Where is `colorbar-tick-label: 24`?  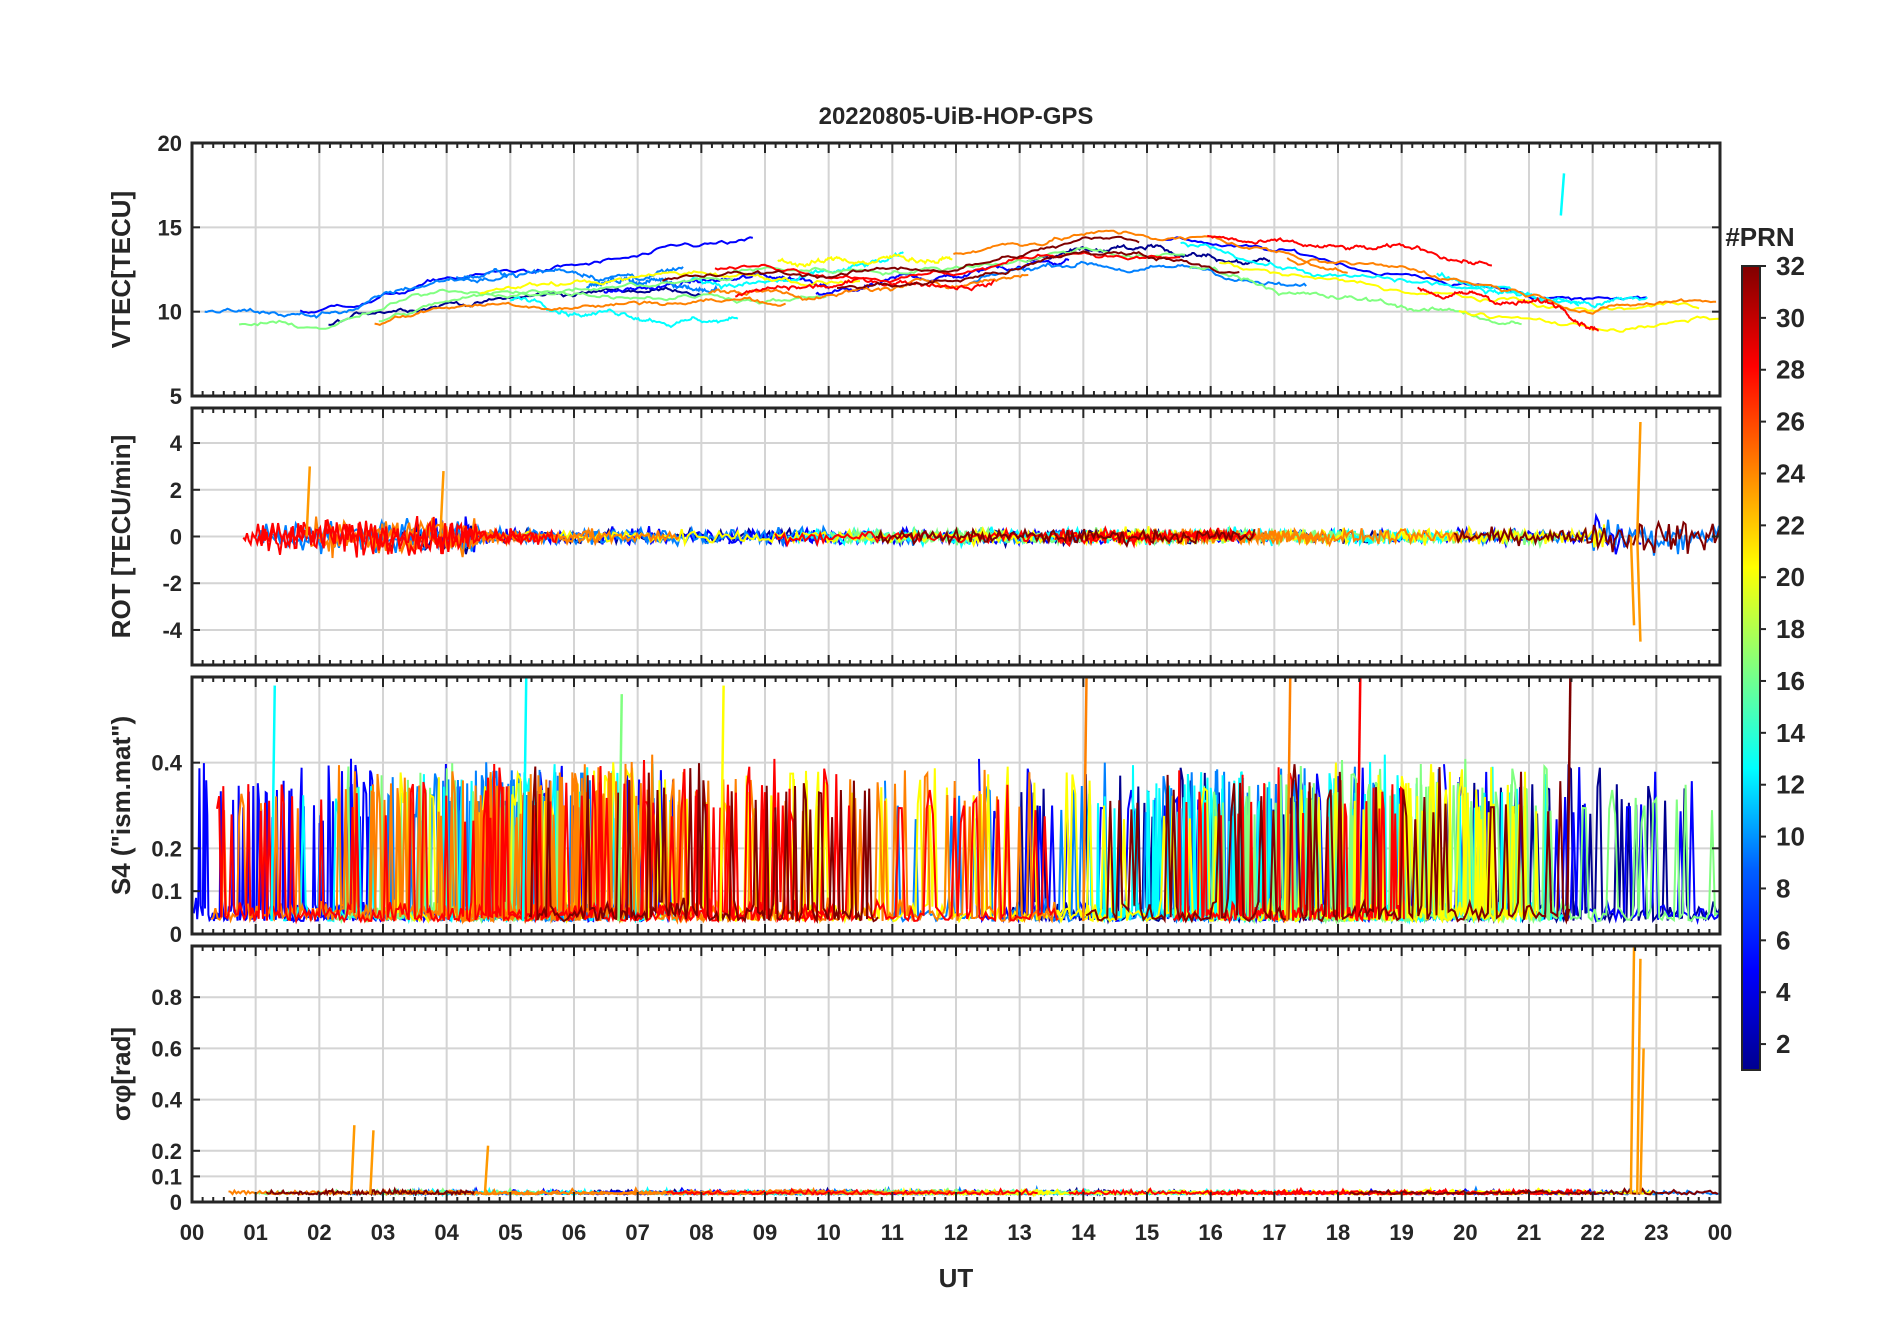
colorbar-tick-label: 24 is located at coordinates (1790, 473).